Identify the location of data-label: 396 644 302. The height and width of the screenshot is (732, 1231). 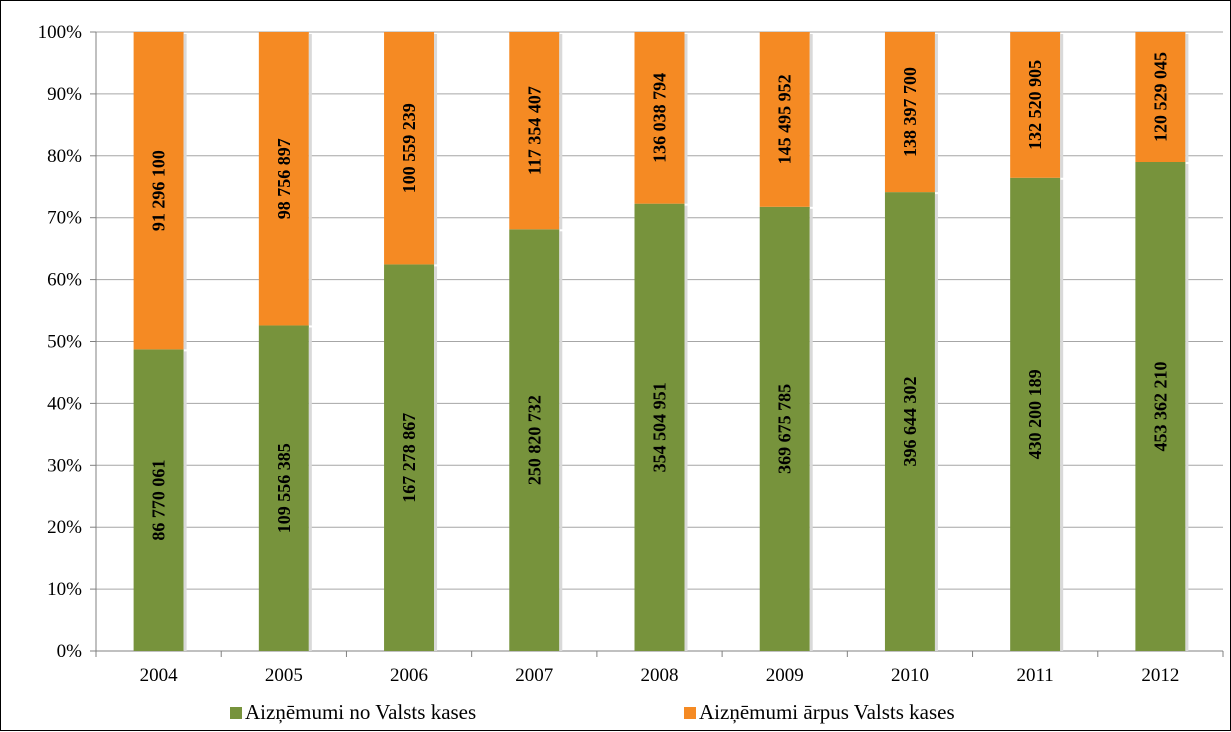
(910, 422).